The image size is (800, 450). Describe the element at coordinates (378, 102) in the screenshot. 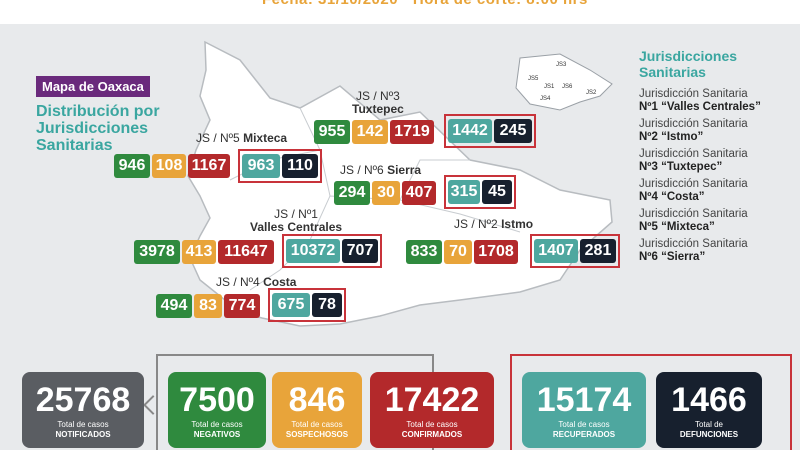

I see `jurisdiction-label: JS / Nº3 Tuxtepec` at that location.